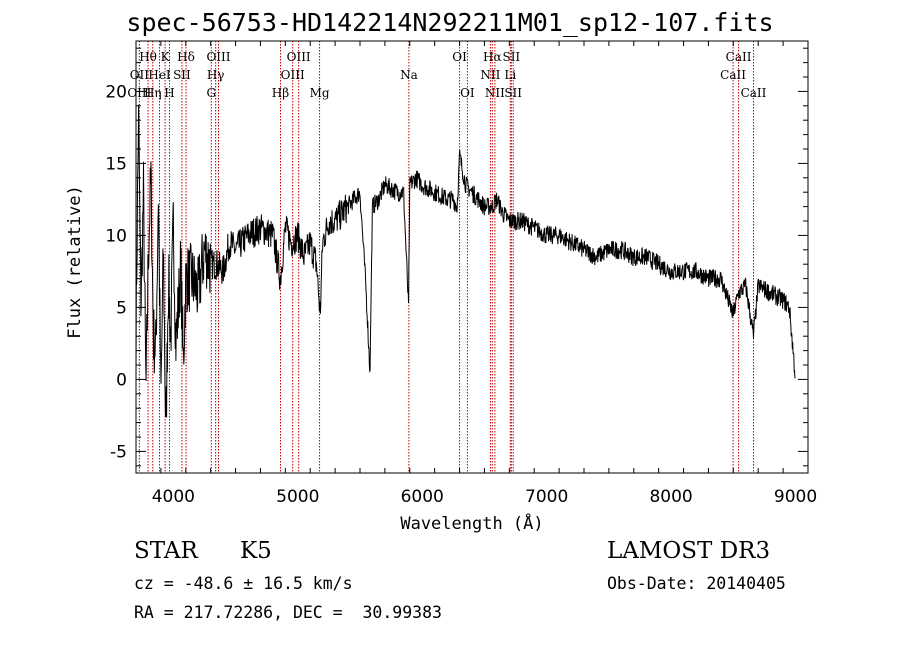  Describe the element at coordinates (140, 75) in the screenshot. I see `line-label: OII` at that location.